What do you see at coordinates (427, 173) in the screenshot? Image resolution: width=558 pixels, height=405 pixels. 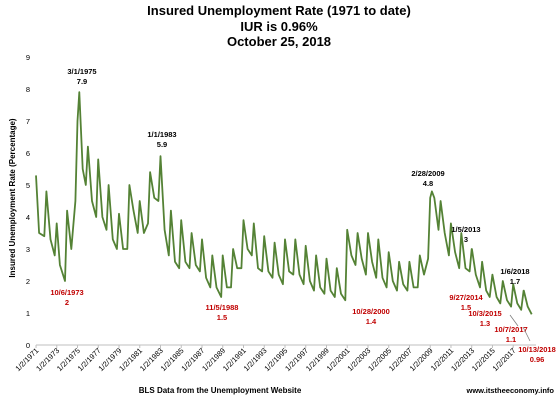 I see `callout-date: 2/28/2009` at bounding box center [427, 173].